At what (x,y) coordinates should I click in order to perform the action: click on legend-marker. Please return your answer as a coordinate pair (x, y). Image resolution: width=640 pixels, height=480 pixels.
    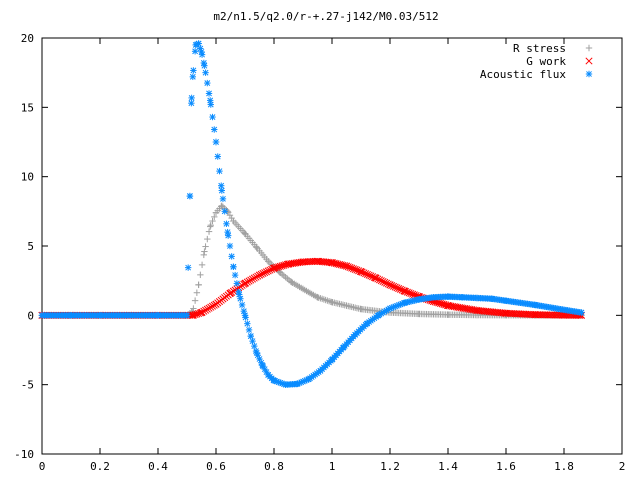
    Looking at the image, I should click on (589, 74).